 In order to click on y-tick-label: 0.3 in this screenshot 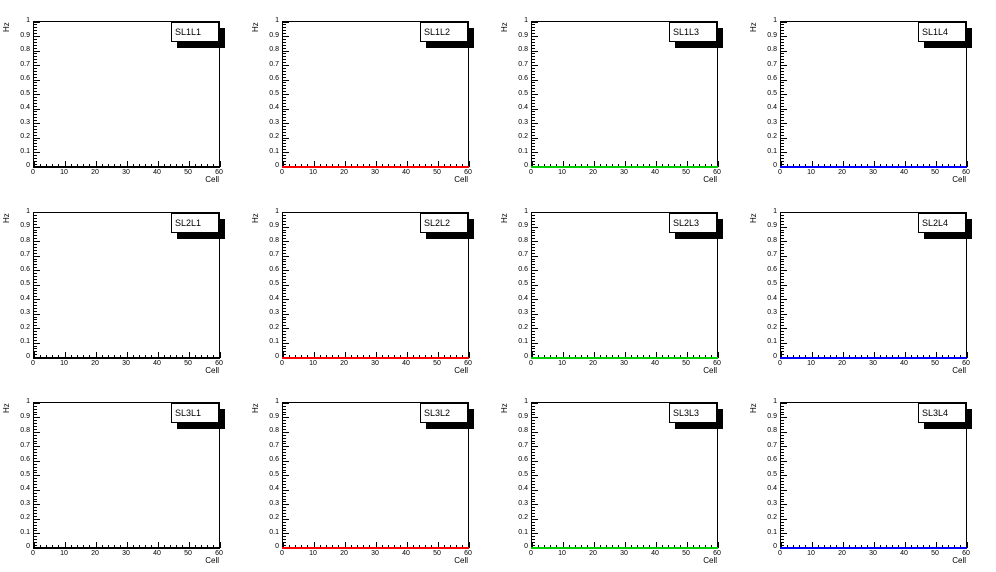, I will do `click(772, 313)`.